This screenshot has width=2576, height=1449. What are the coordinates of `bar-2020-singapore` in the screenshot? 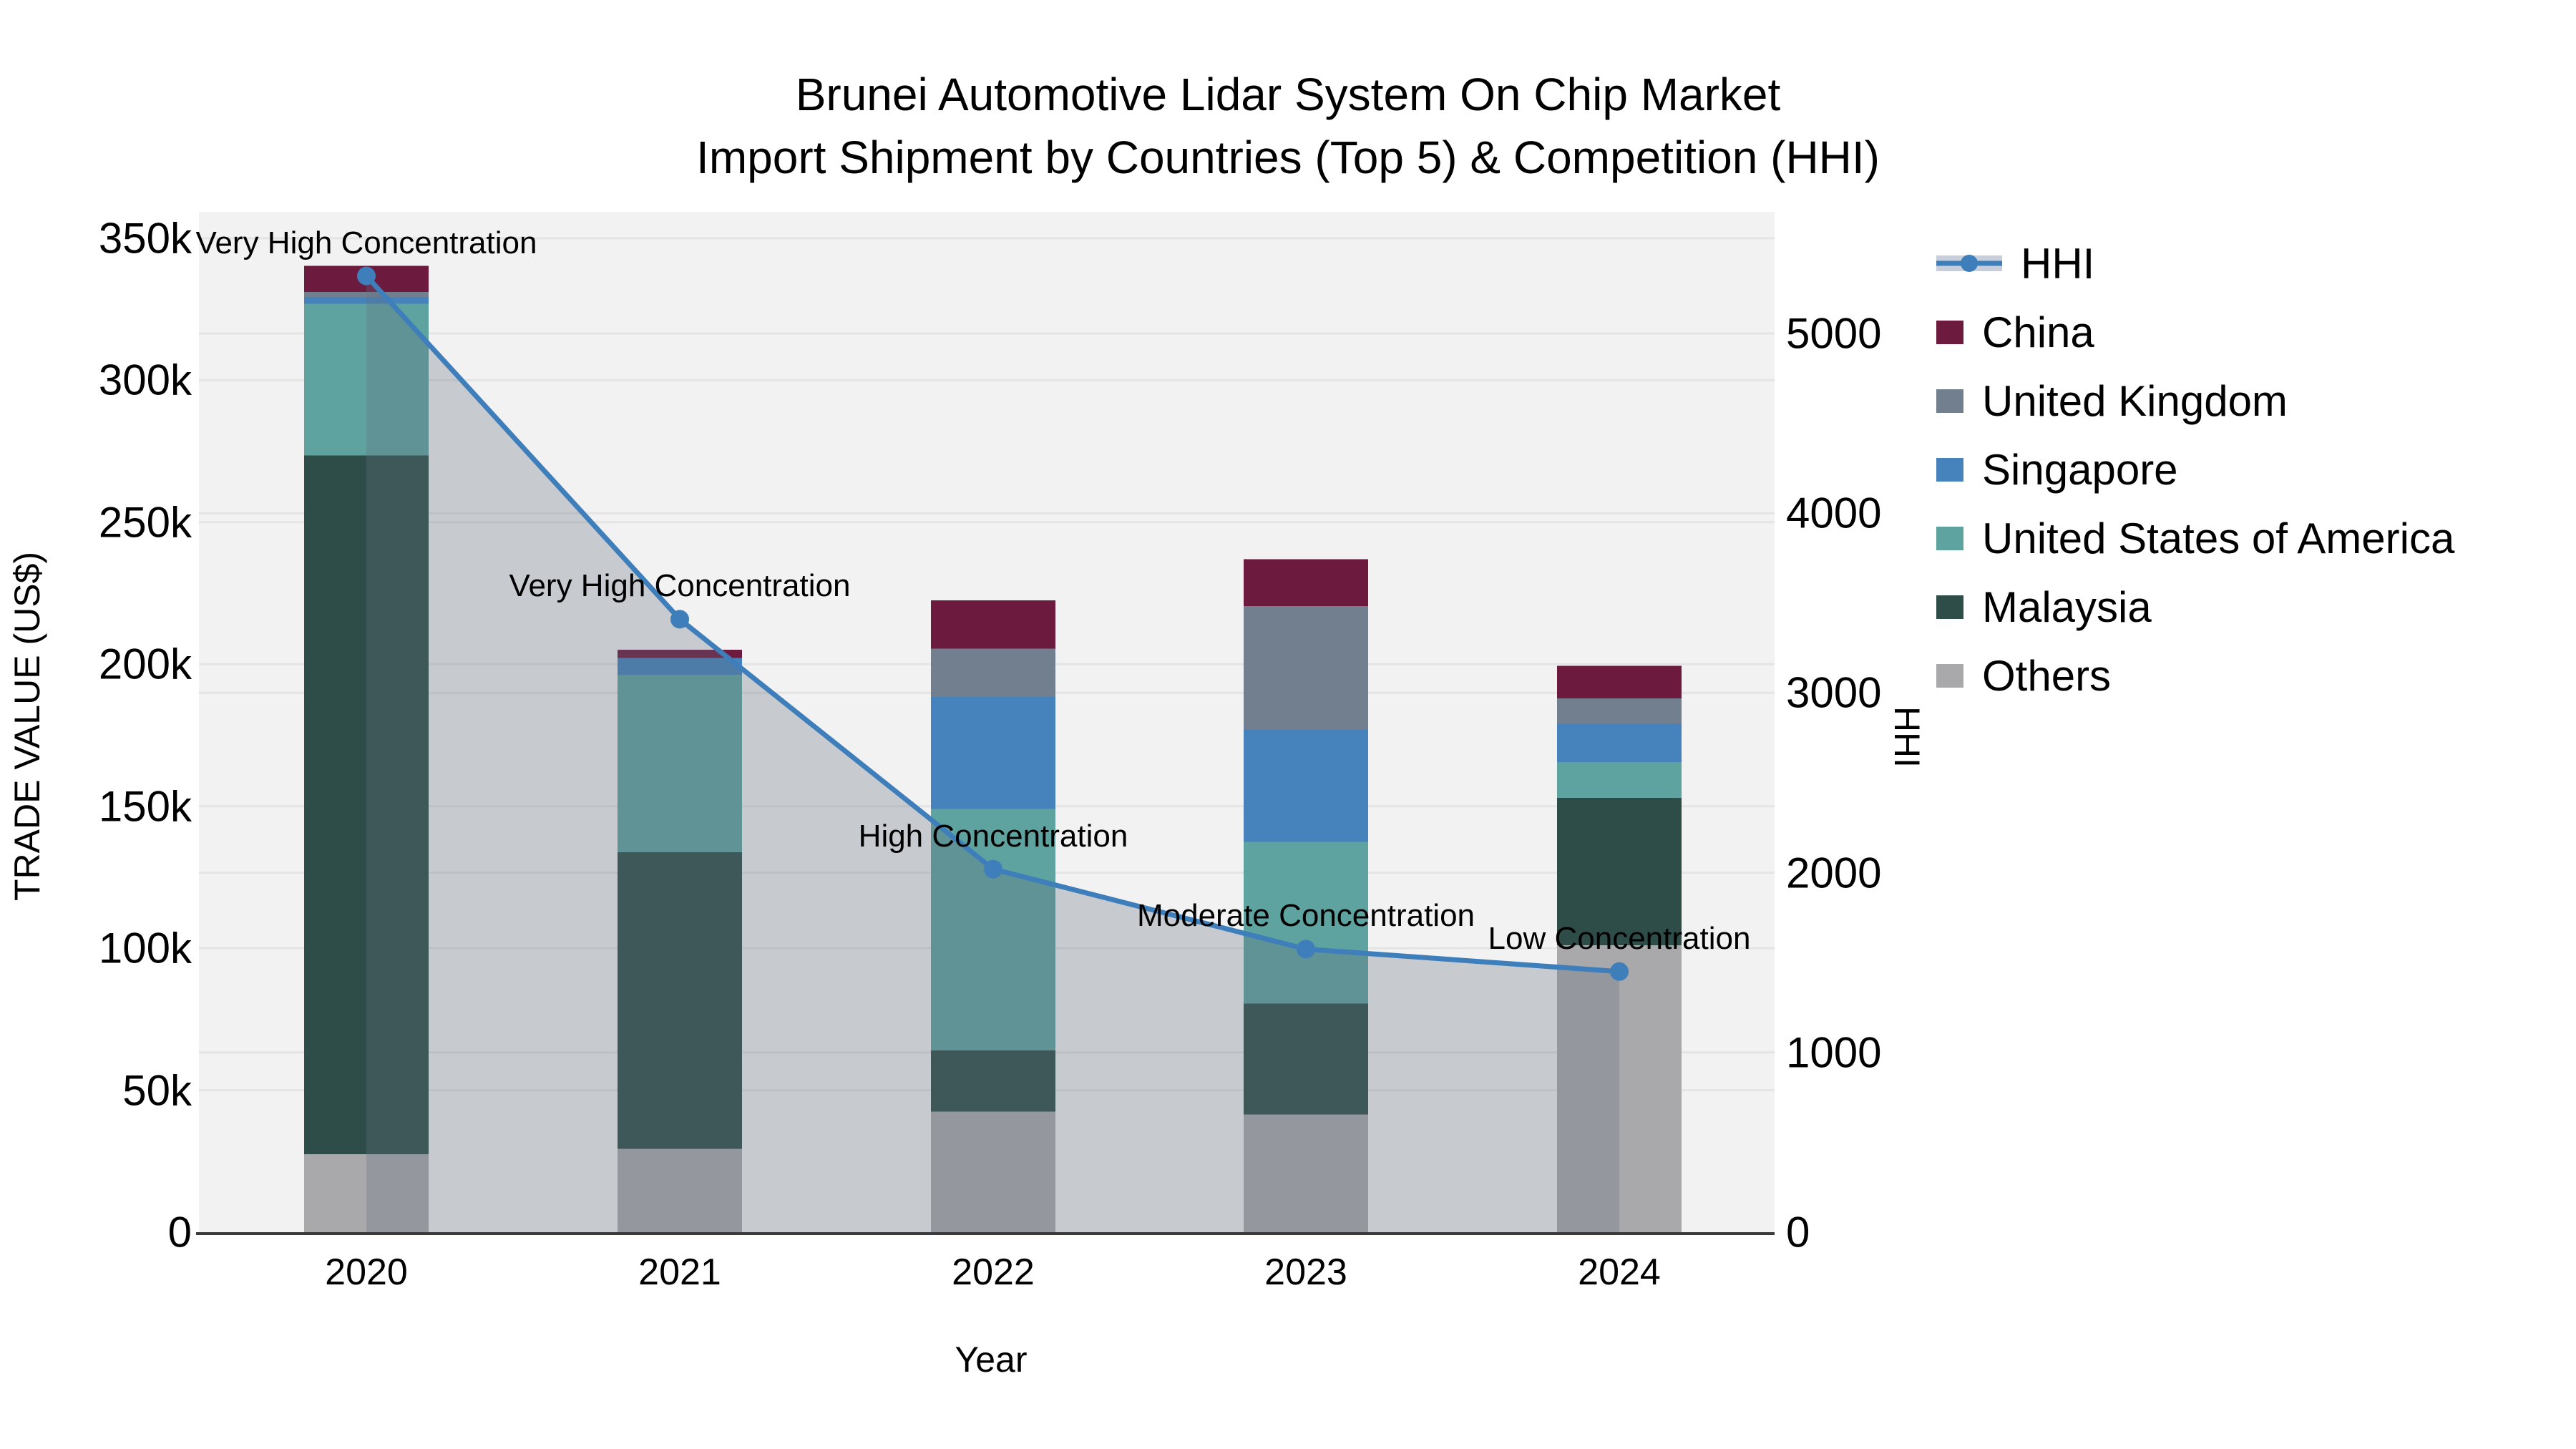 It's located at (366, 300).